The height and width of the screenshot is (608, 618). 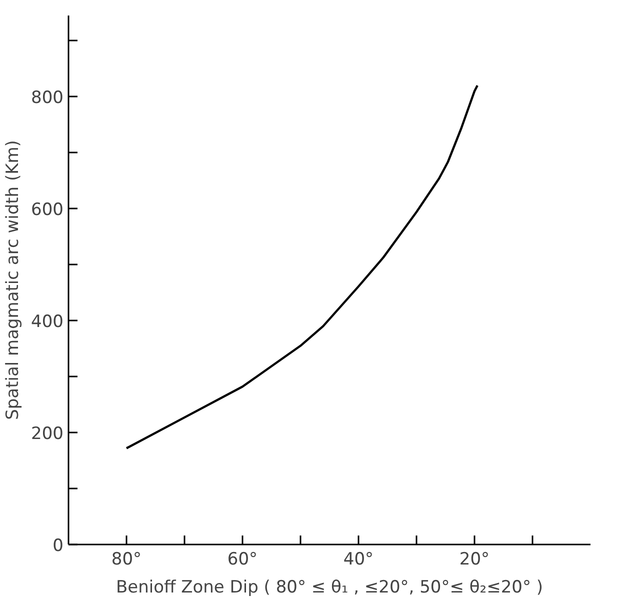 I want to click on y-tick-label: 200, so click(x=47, y=434).